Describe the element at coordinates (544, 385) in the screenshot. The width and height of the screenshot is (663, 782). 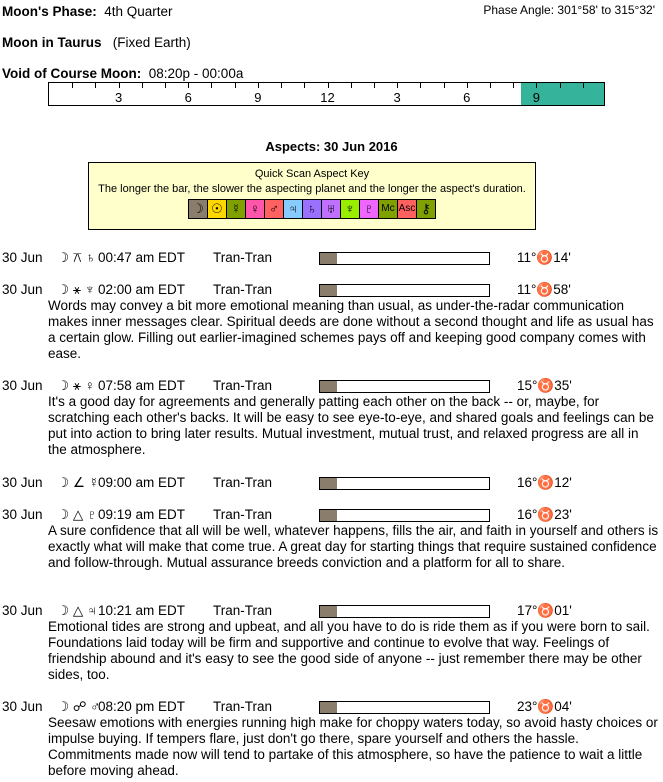
I see `aspect-position: 15°♉35'` at that location.